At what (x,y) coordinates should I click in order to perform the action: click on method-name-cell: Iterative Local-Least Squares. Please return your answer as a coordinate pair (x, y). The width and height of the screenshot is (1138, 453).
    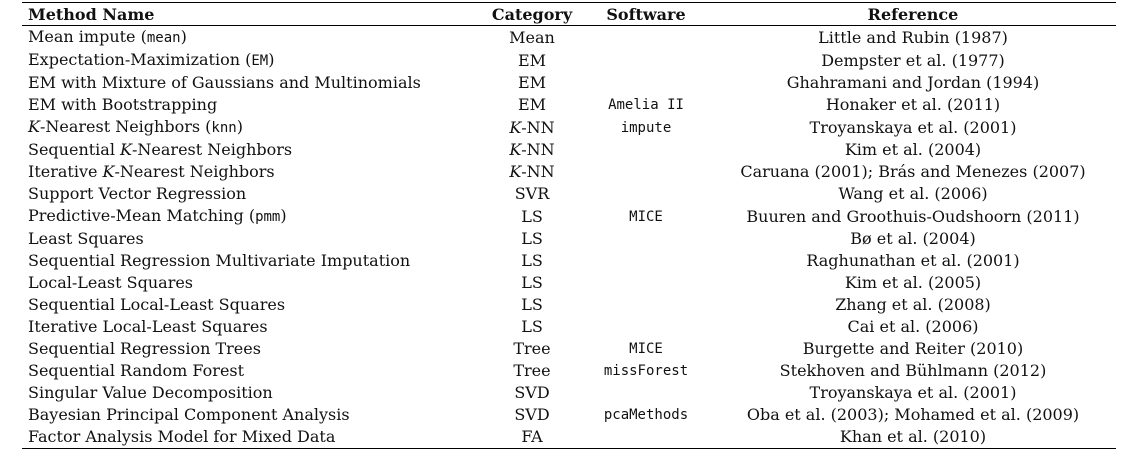
    Looking at the image, I should click on (252, 327).